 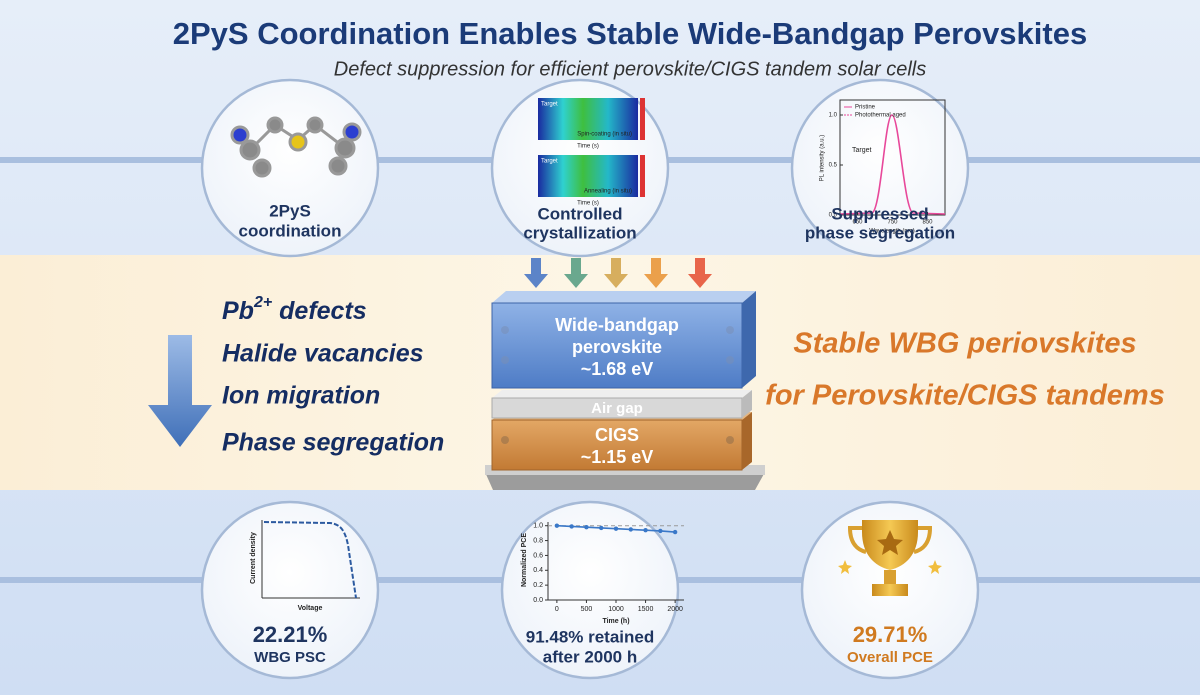 I want to click on y-tick-label: 0.2, so click(x=538, y=585).